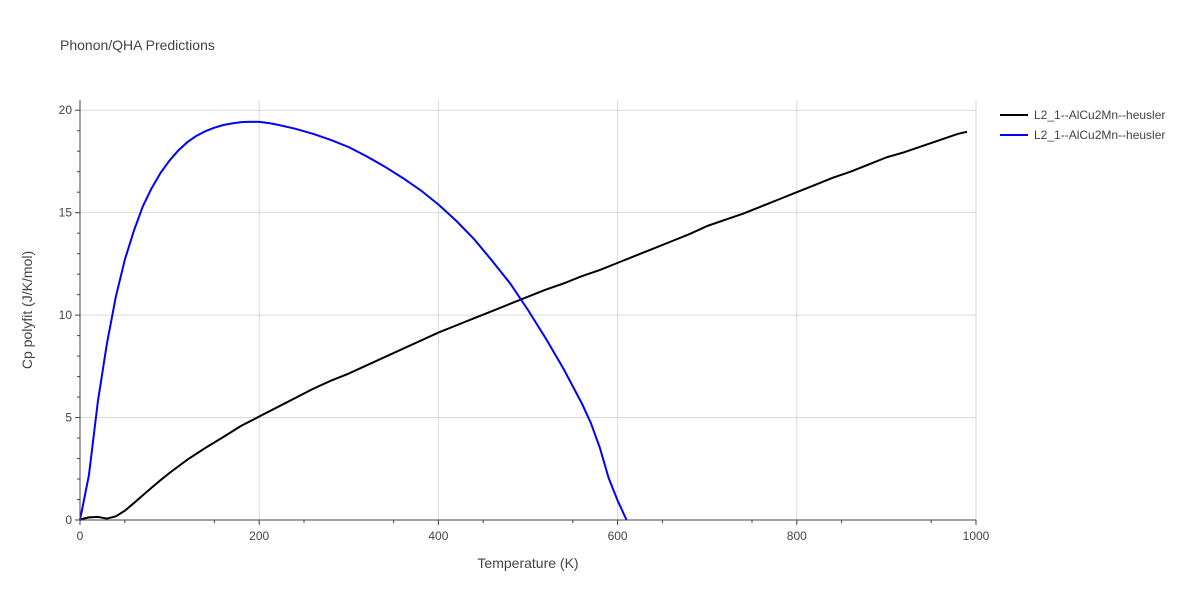 This screenshot has height=600, width=1200. Describe the element at coordinates (1099, 135) in the screenshot. I see `legend-label-2: L2_1--AlCu2Mn--heusler` at that location.